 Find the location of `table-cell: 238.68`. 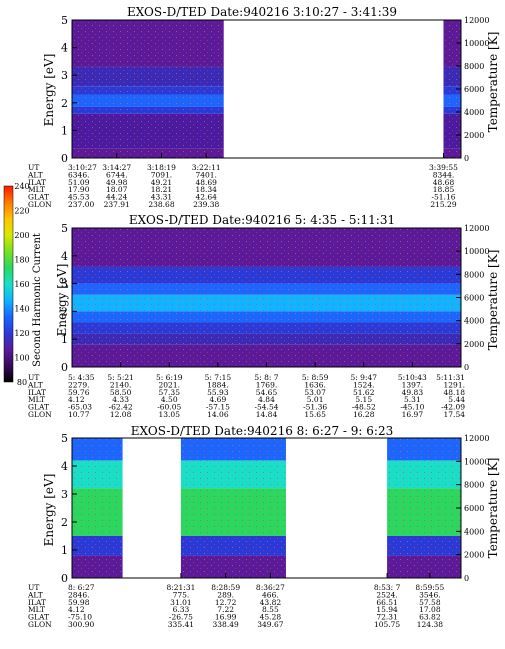

table-cell: 238.68 is located at coordinates (161, 204).